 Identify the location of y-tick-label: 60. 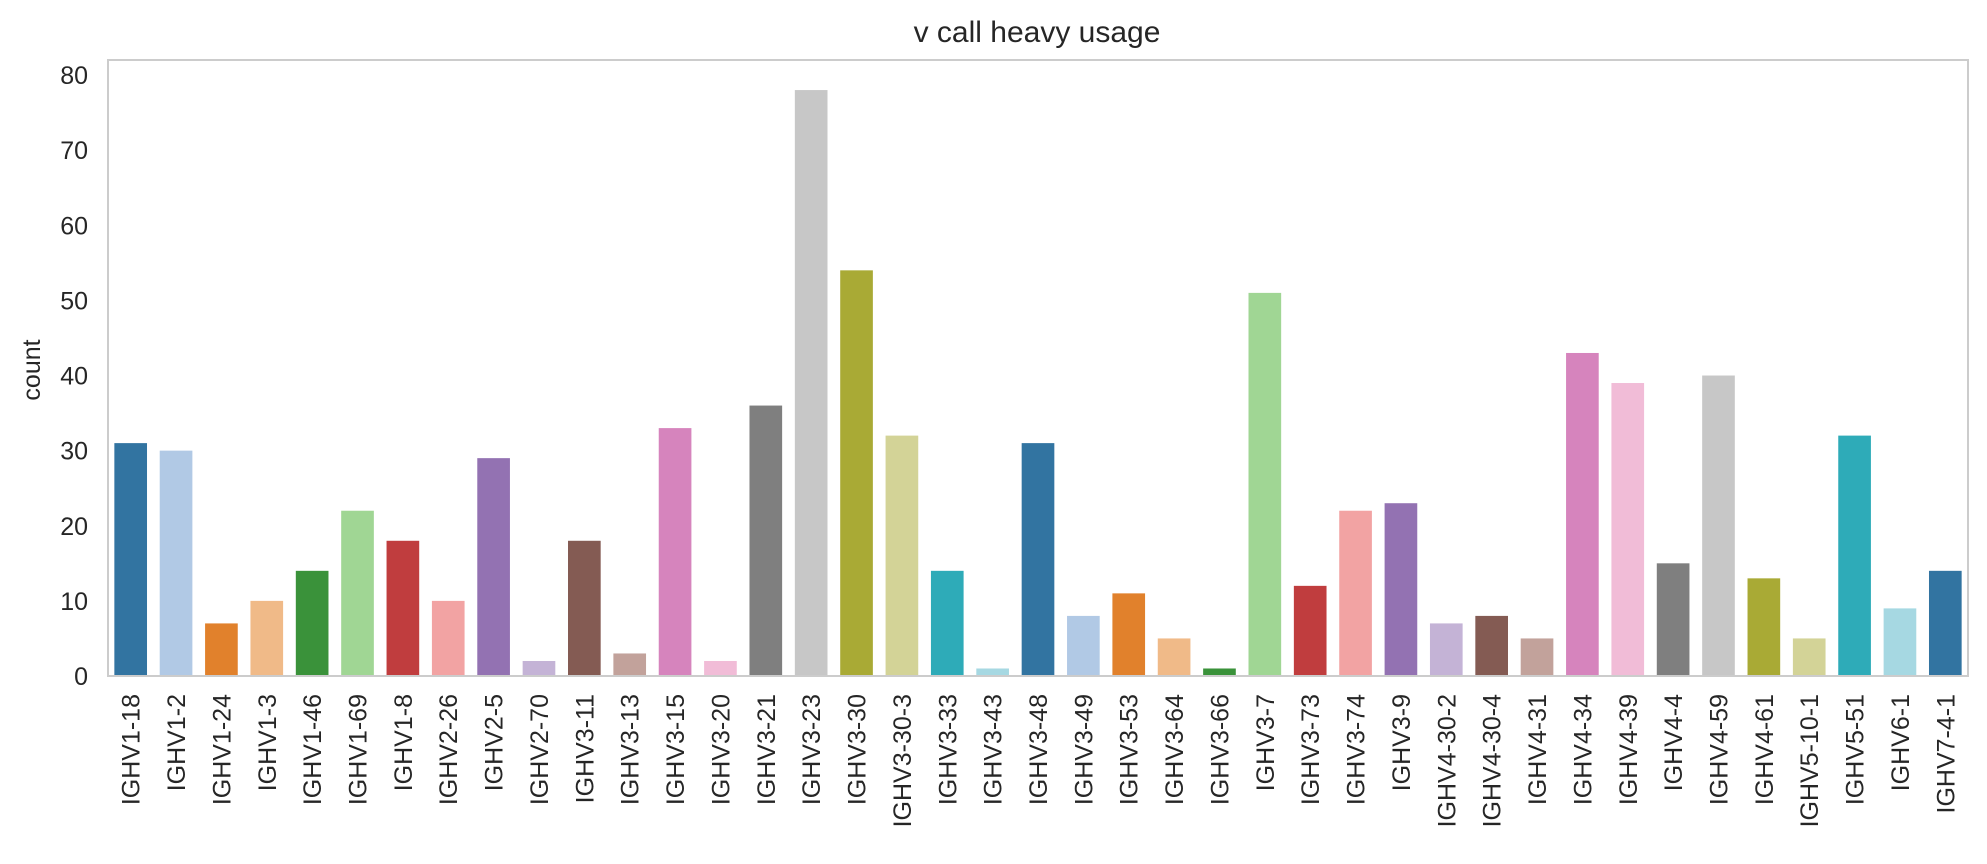
(74, 226).